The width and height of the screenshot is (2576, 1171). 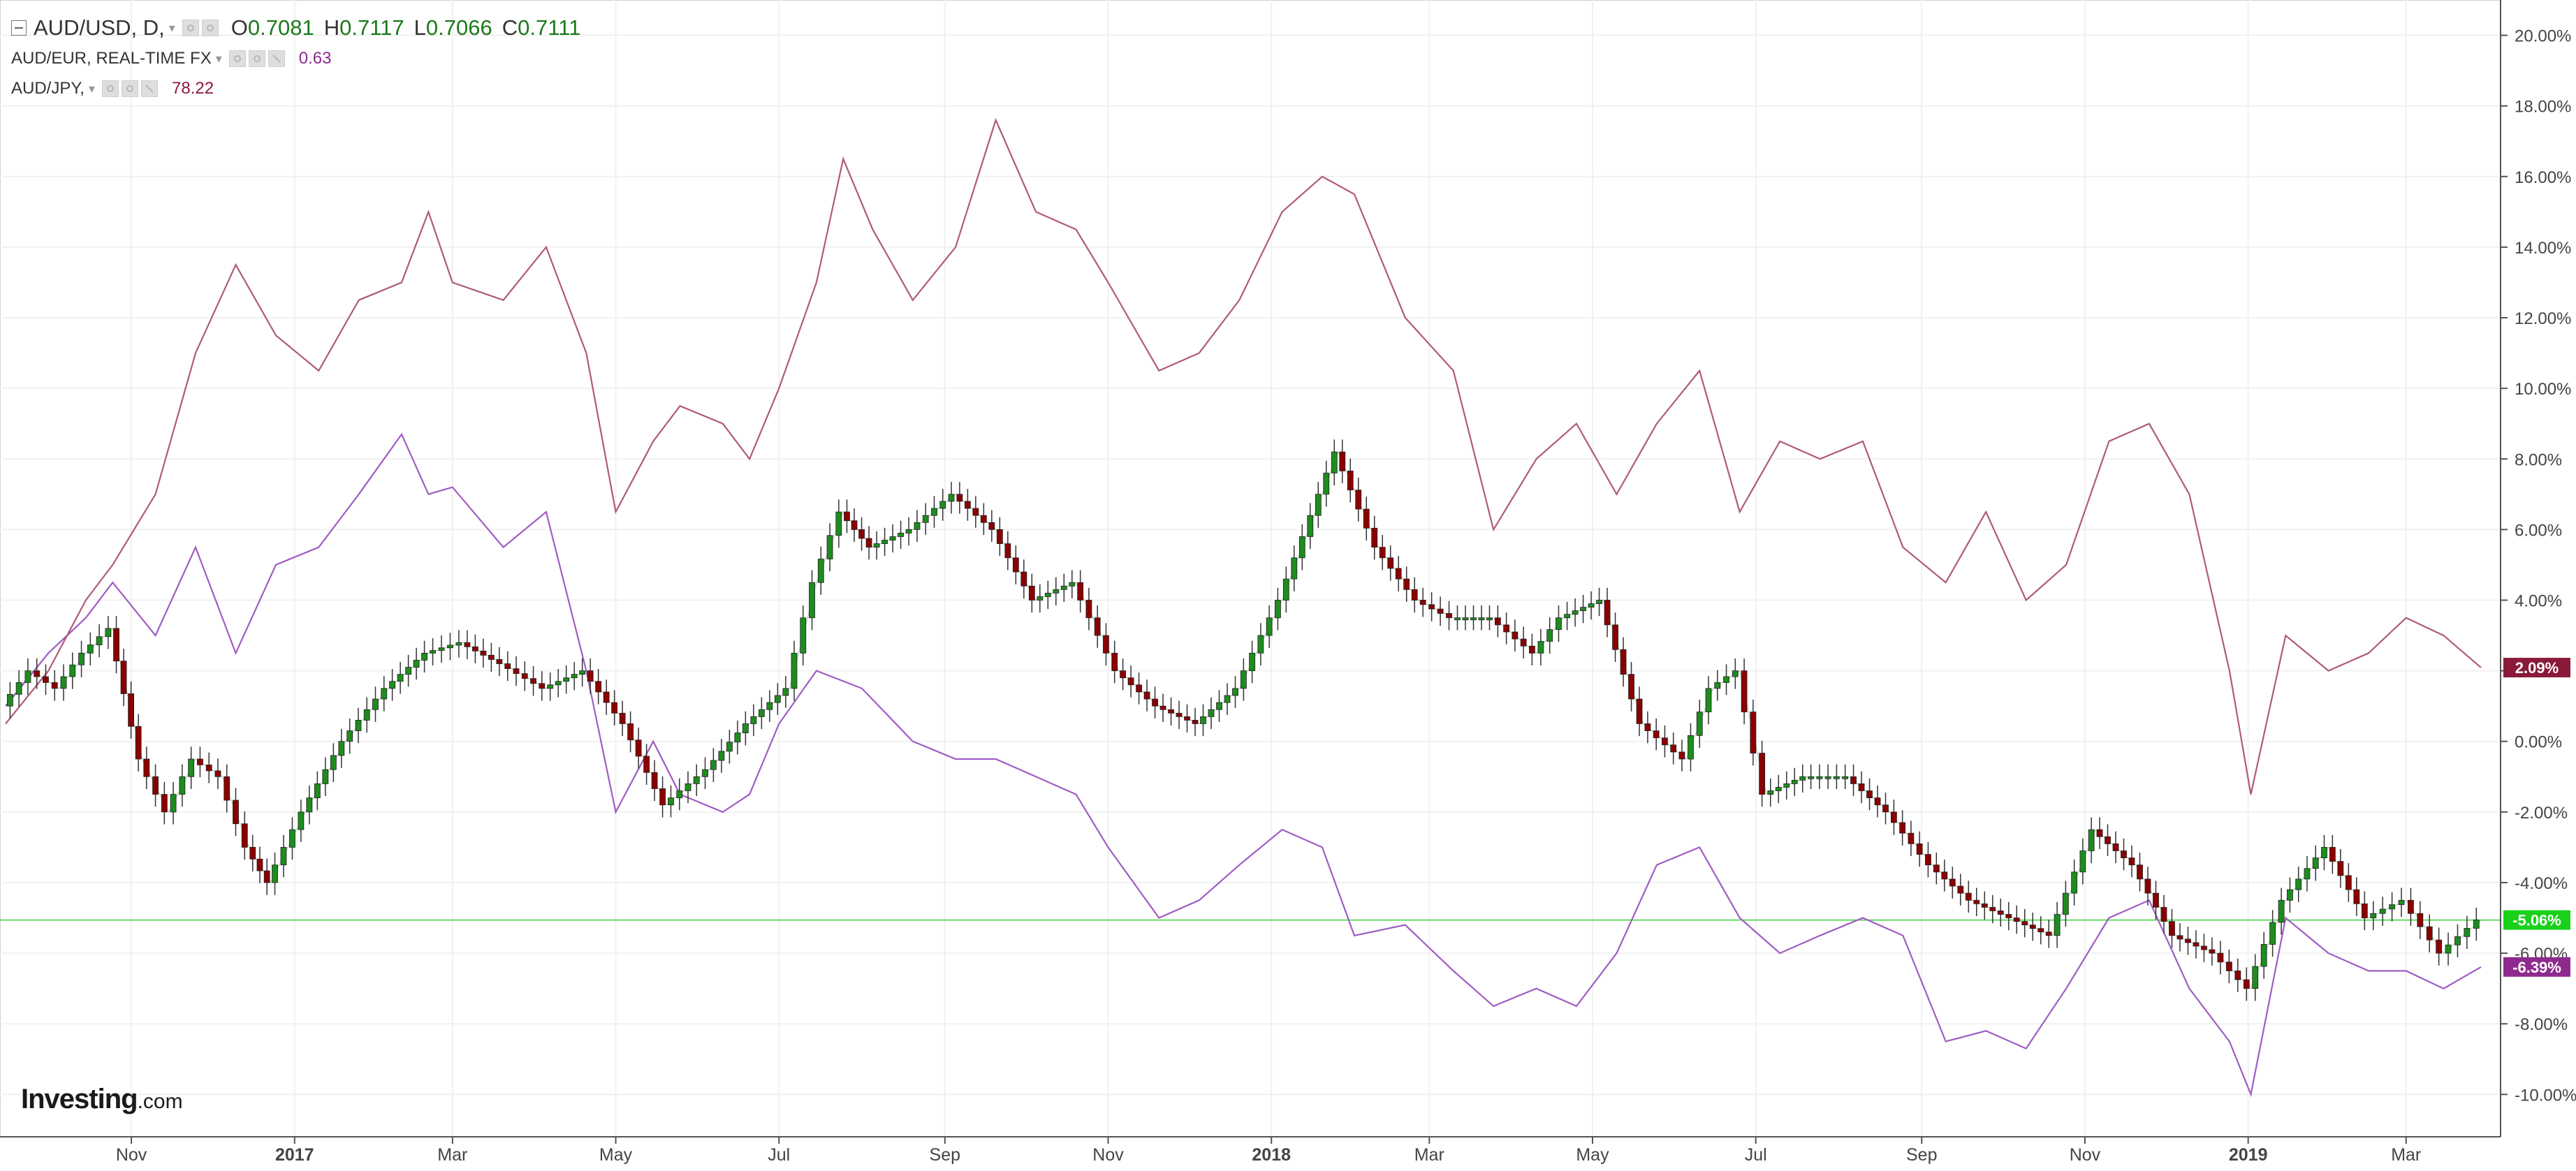 What do you see at coordinates (510, 27) in the screenshot?
I see `ohlc-label: C` at bounding box center [510, 27].